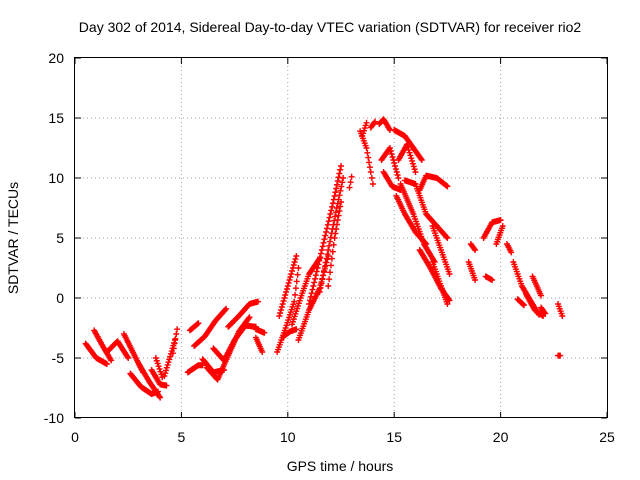  I want to click on x-tick-label: 25, so click(607, 437).